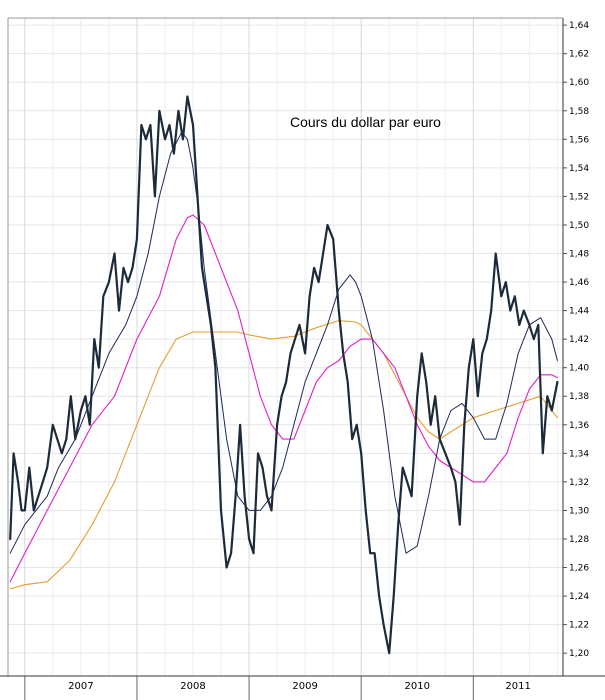 The height and width of the screenshot is (700, 605). I want to click on y-tick-label: 1,36, so click(579, 426).